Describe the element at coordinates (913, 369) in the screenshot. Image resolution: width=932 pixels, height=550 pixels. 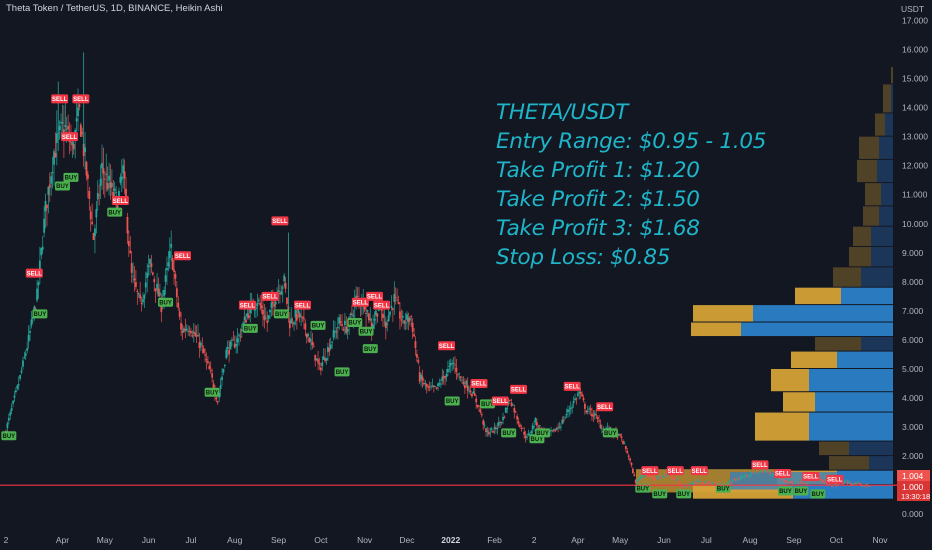
I see `y-tick-label: 5.000` at that location.